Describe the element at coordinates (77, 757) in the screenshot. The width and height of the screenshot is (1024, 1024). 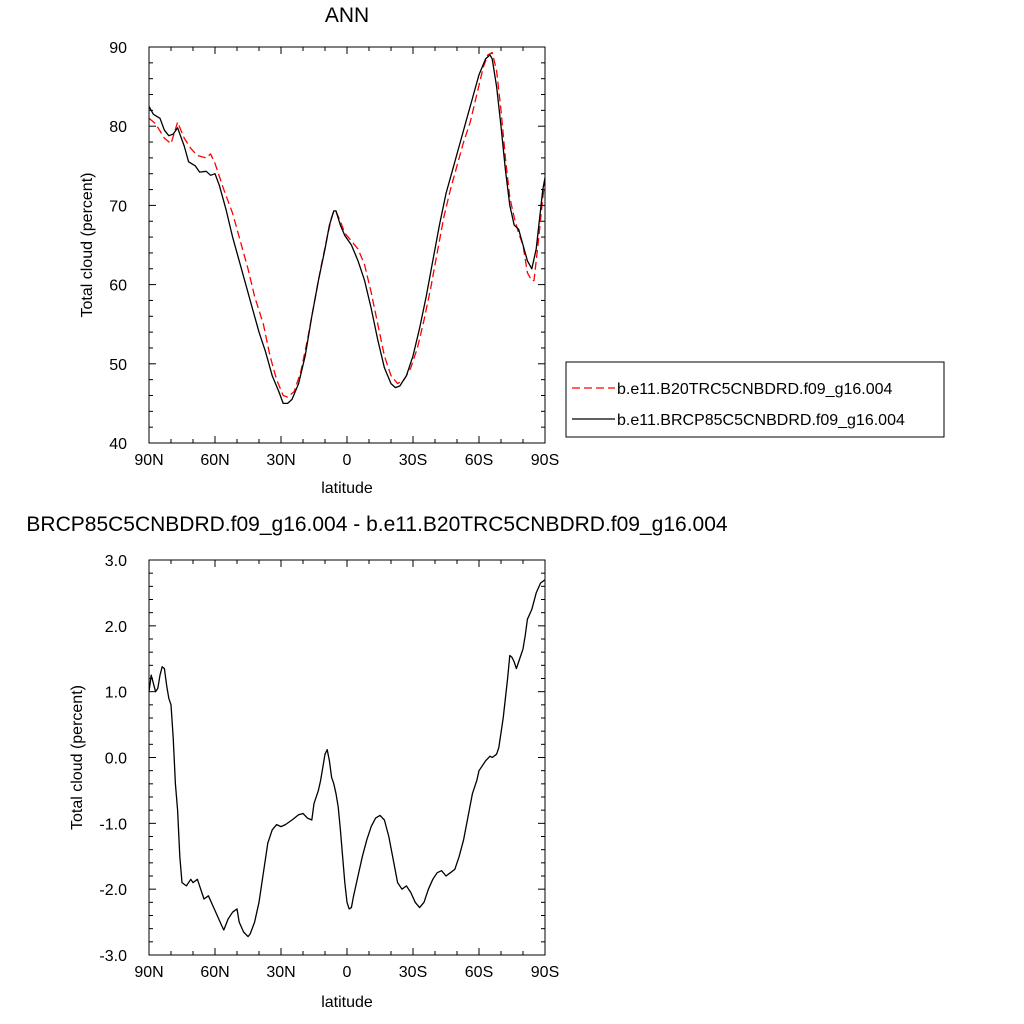
I see `bottom-y-axis-label: Total cloud (percent)` at that location.